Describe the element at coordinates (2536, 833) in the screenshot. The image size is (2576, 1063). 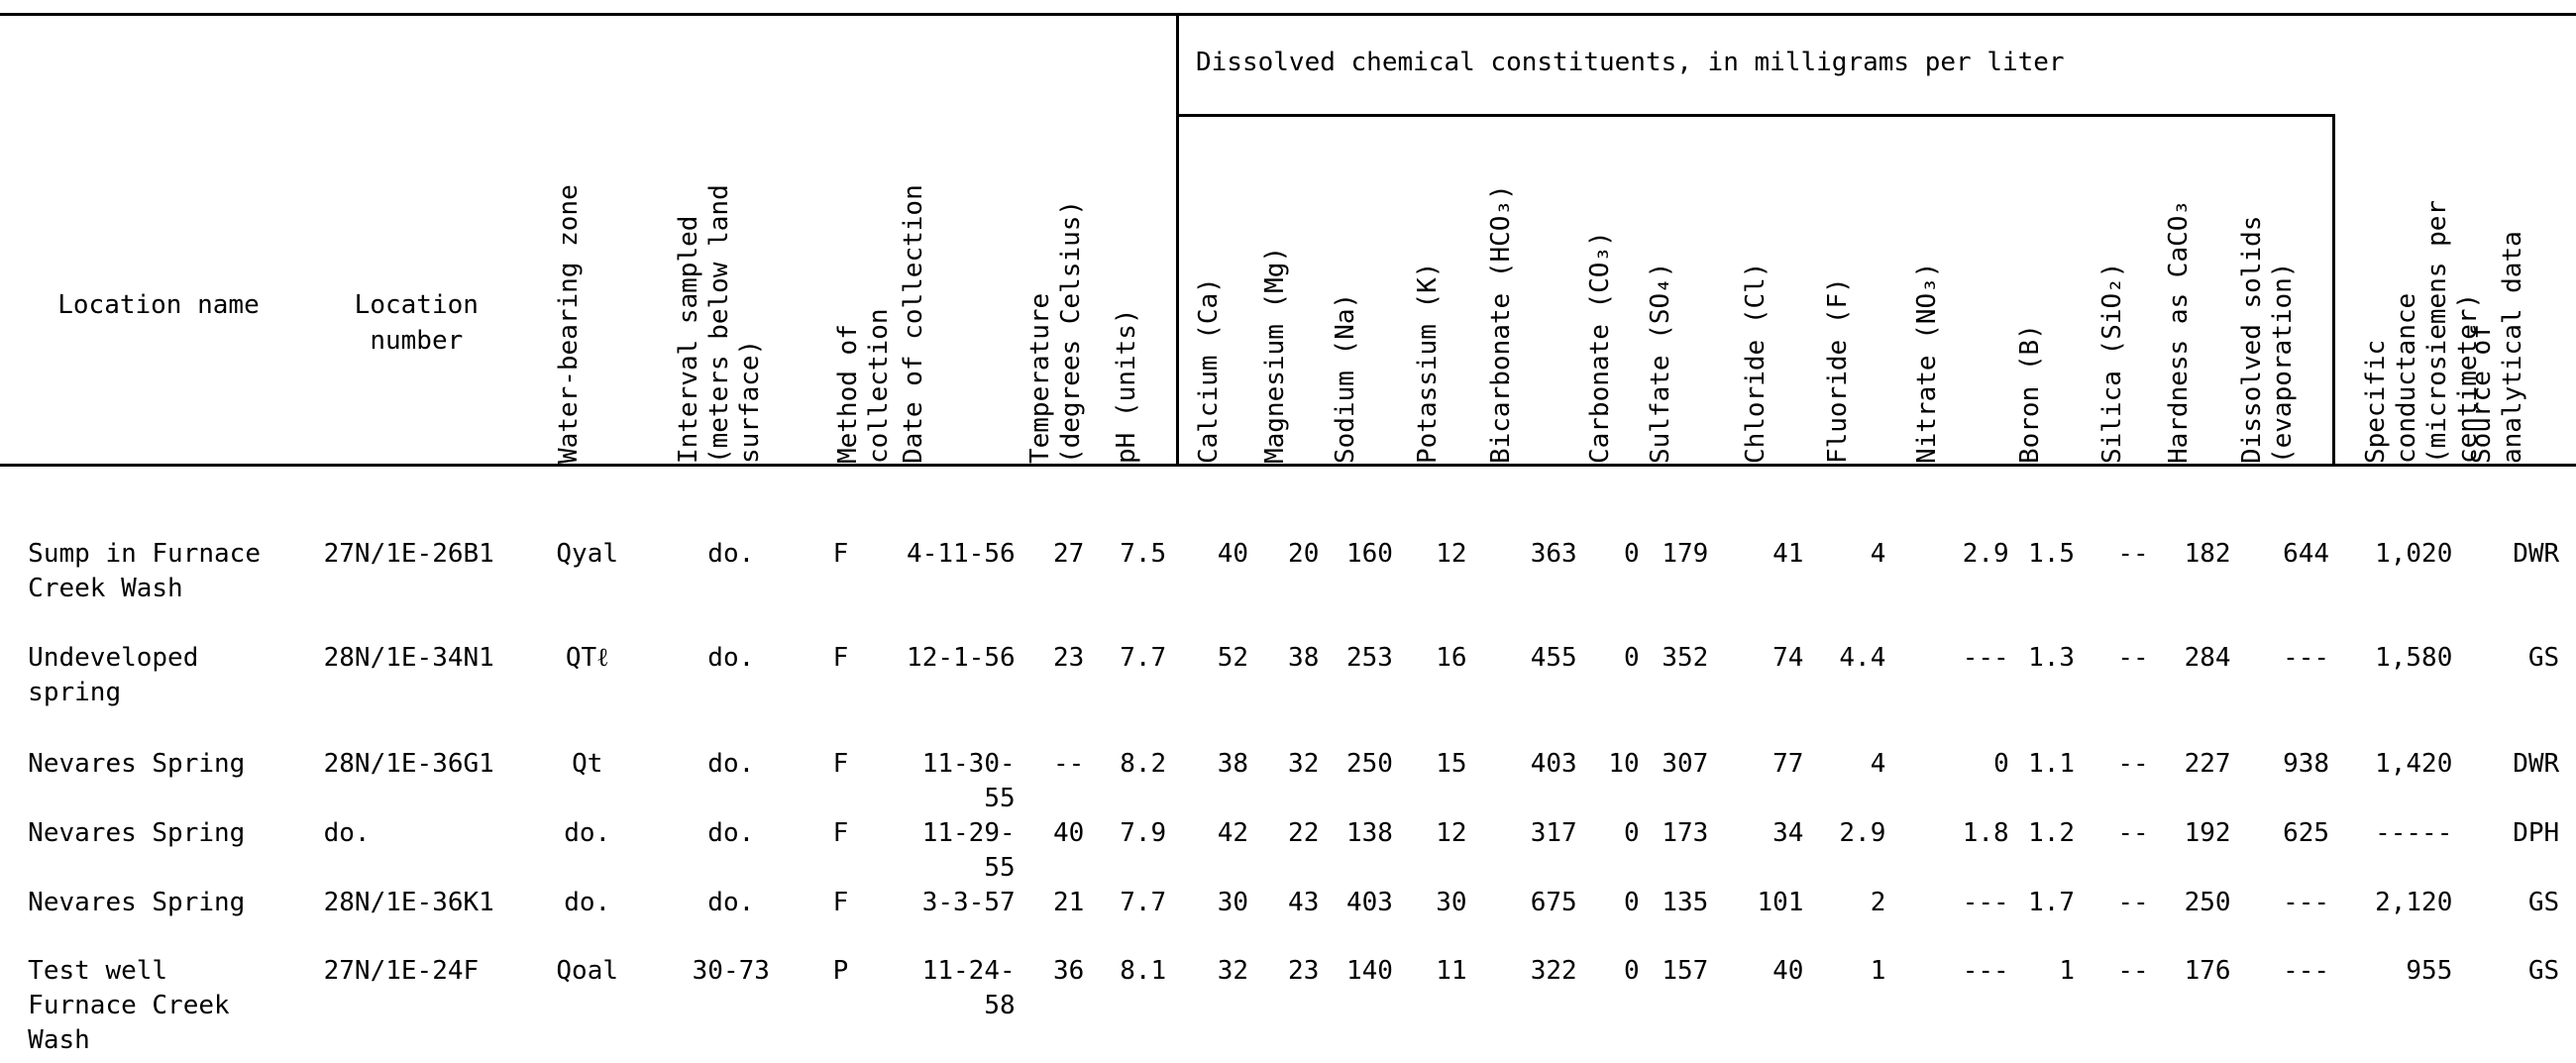
I see `table-cell: DPH` at that location.